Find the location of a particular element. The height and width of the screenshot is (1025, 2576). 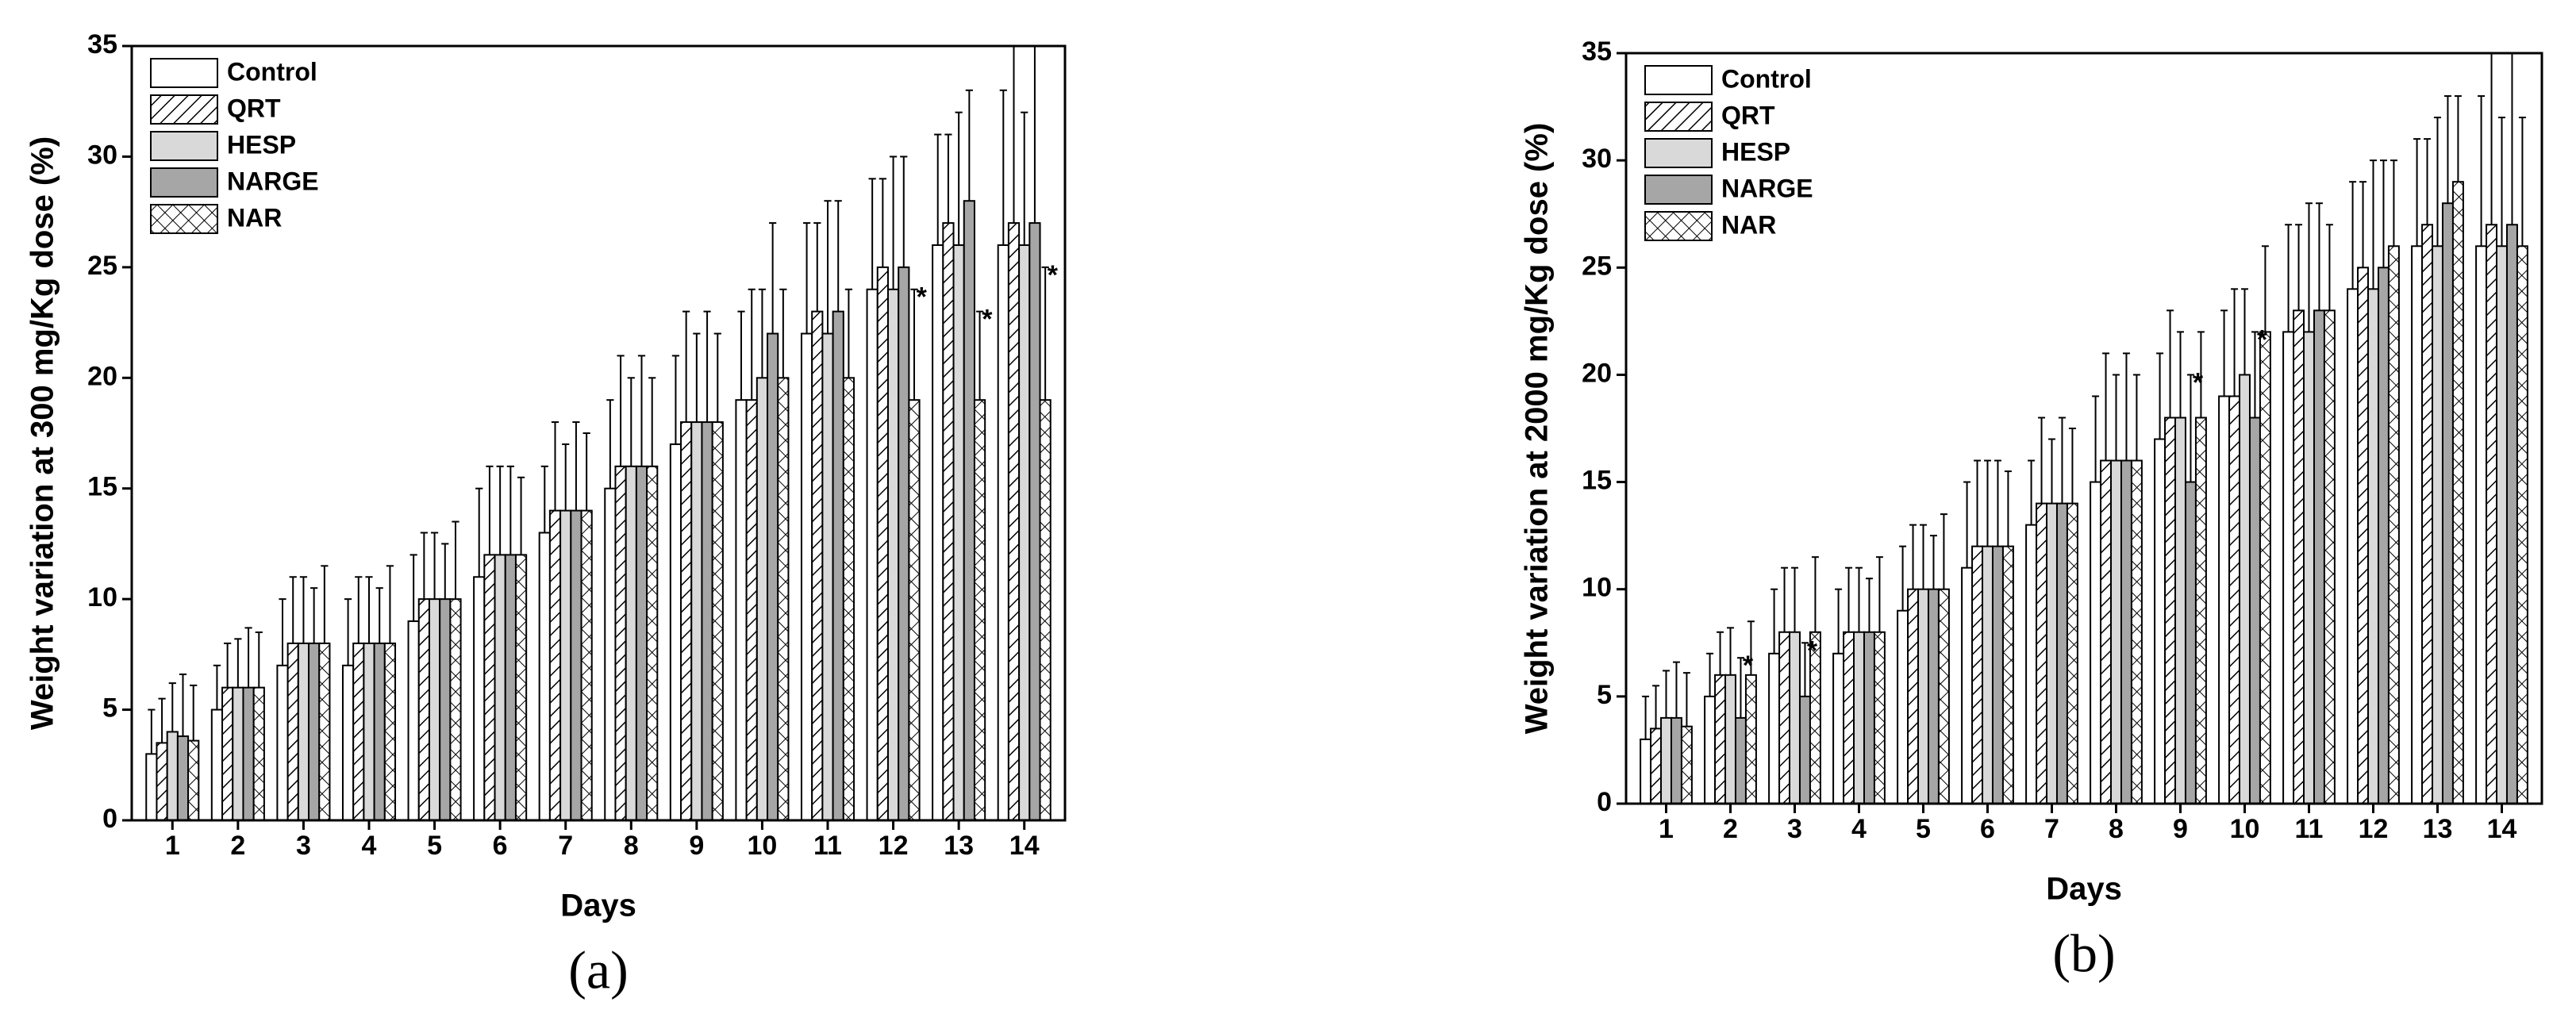

x-tick-label: 12 is located at coordinates (2374, 829).